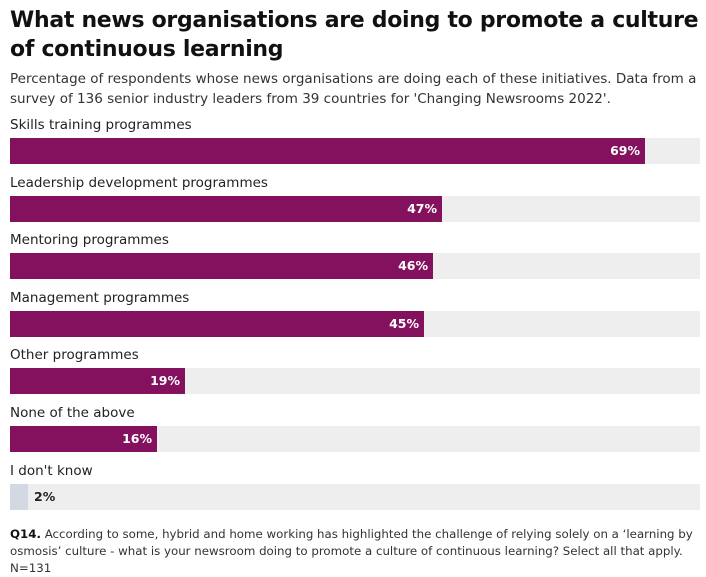 Image resolution: width=706 pixels, height=577 pixels. Describe the element at coordinates (355, 496) in the screenshot. I see `bar-track: 2%` at that location.